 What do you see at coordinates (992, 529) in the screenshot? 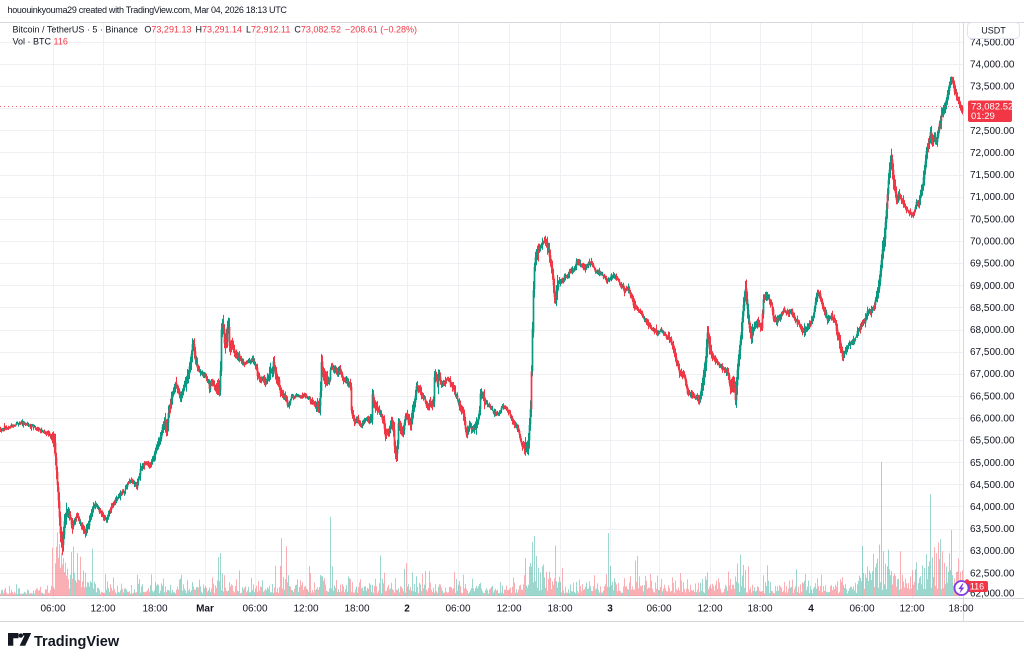
I see `svg-text: 63,500.00` at bounding box center [992, 529].